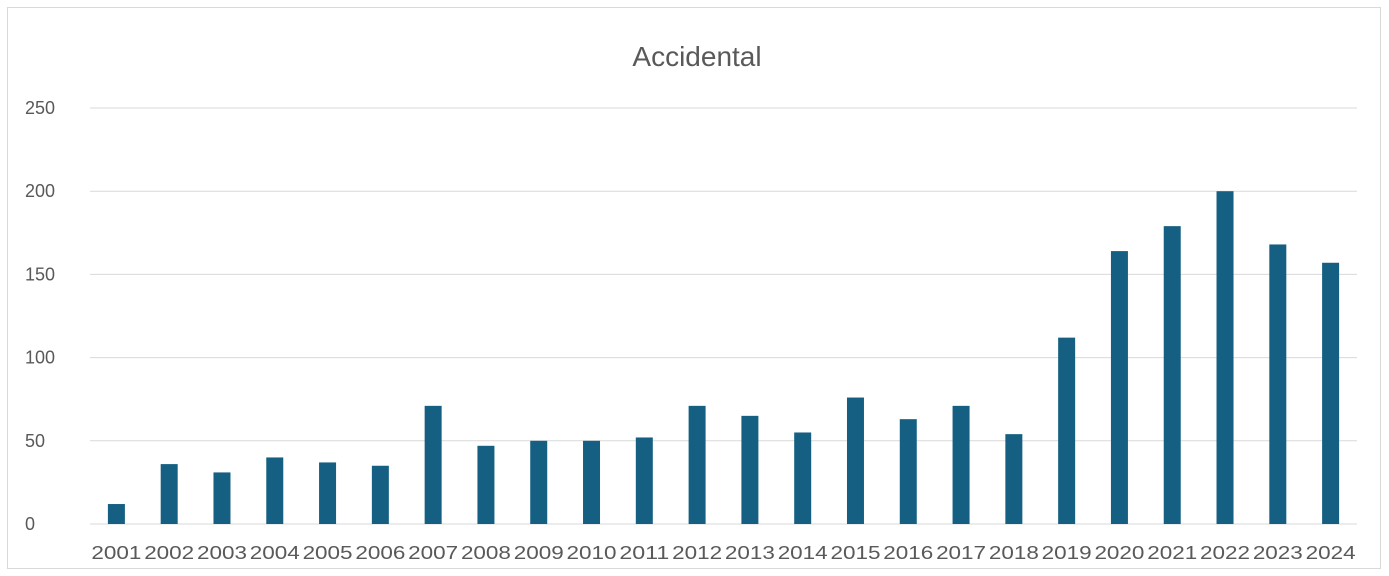 Image resolution: width=1389 pixels, height=576 pixels. Describe the element at coordinates (40, 191) in the screenshot. I see `y-tick-label: 200` at that location.